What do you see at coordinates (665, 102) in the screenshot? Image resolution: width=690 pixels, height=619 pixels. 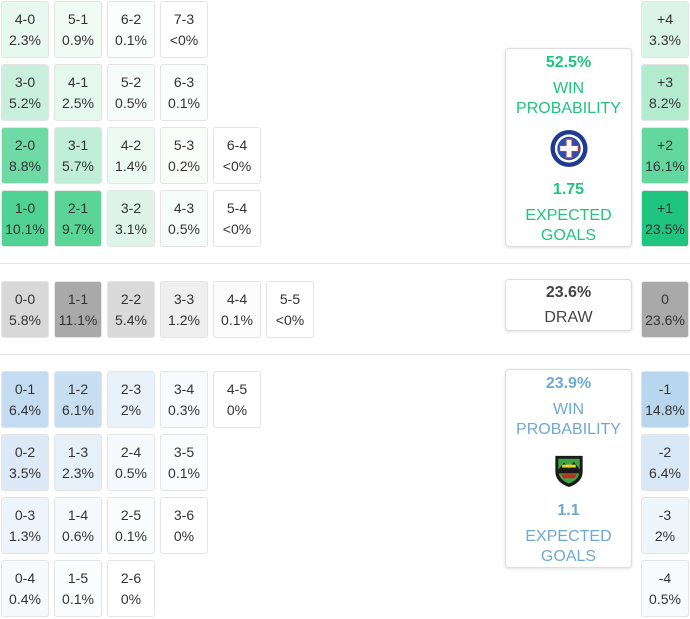 I see `home-margin-cell-probability: 8.2%` at bounding box center [665, 102].